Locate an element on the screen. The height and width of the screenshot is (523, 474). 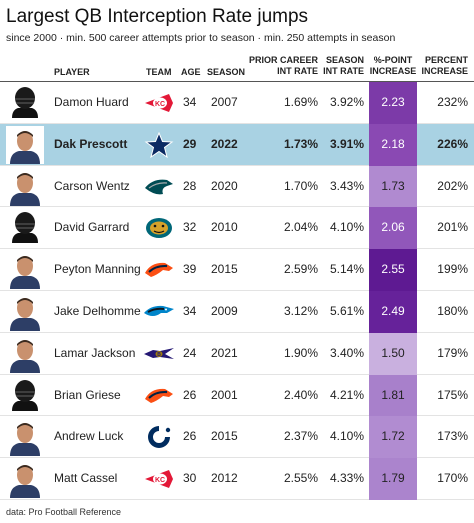
percent-increase-cell: 179% is located at coordinates (452, 352).